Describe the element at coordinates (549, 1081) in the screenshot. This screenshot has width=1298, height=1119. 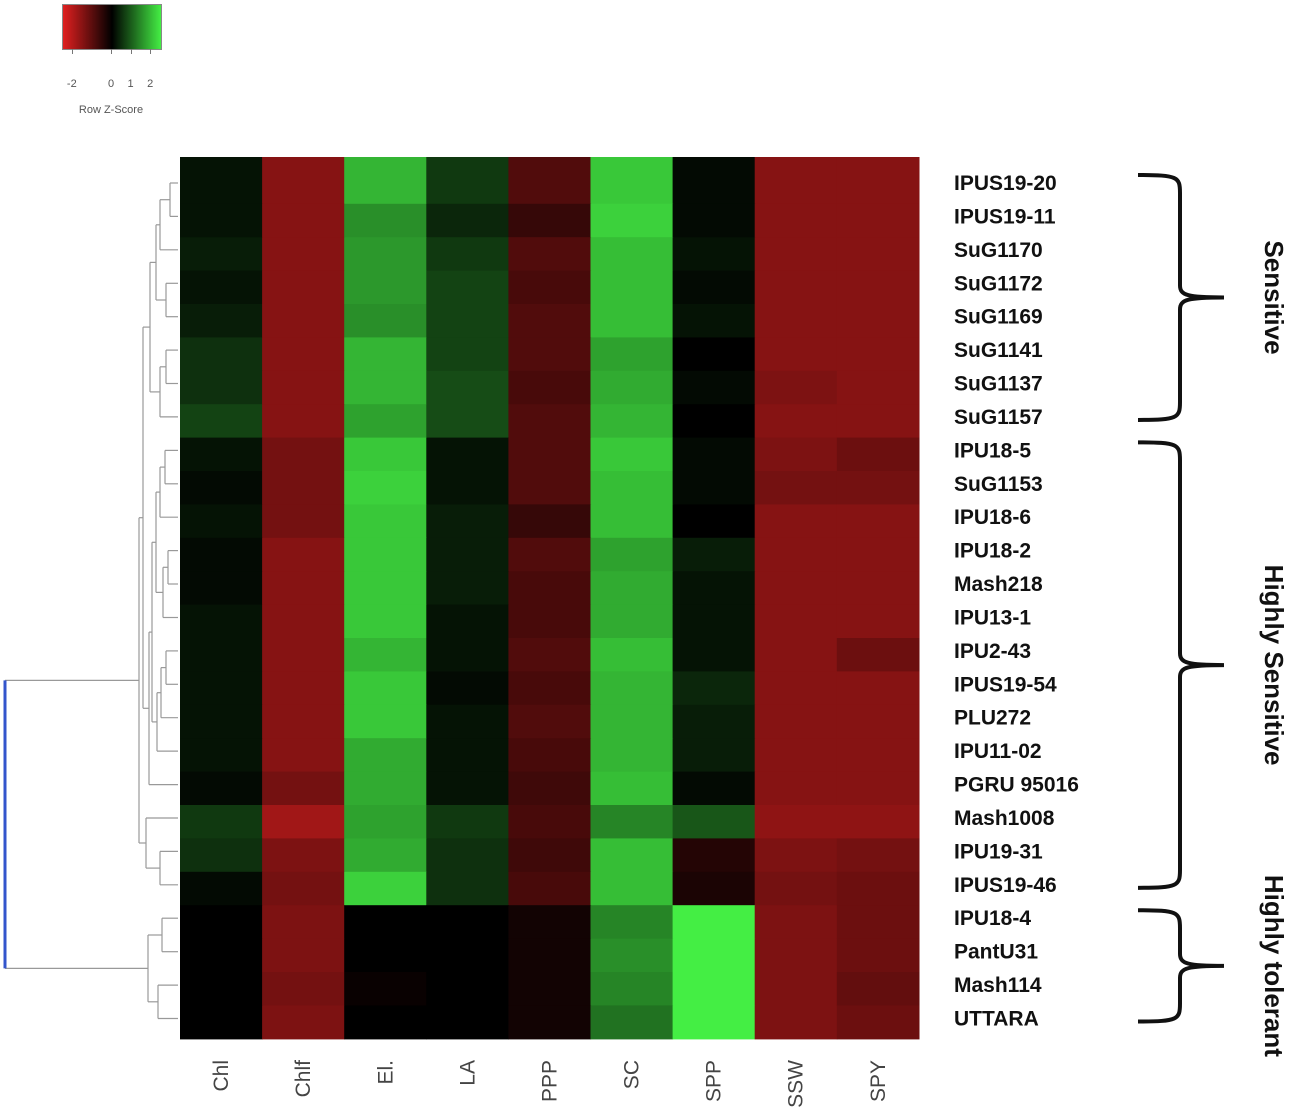
I see `column-label: PPP` at that location.